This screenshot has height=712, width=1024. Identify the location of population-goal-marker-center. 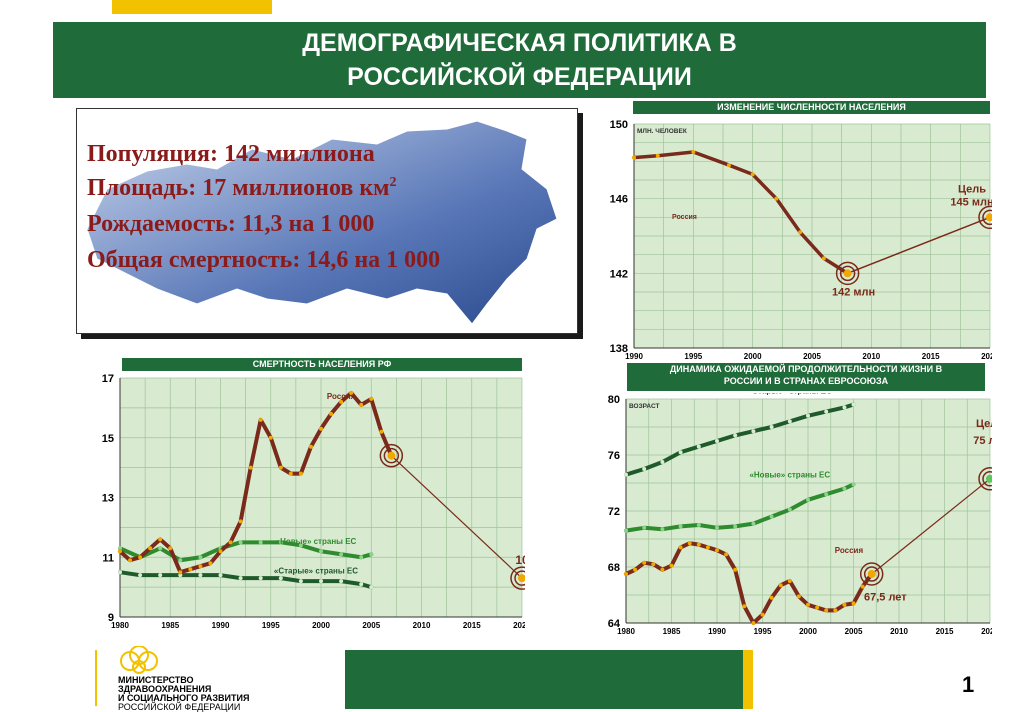
(989, 217).